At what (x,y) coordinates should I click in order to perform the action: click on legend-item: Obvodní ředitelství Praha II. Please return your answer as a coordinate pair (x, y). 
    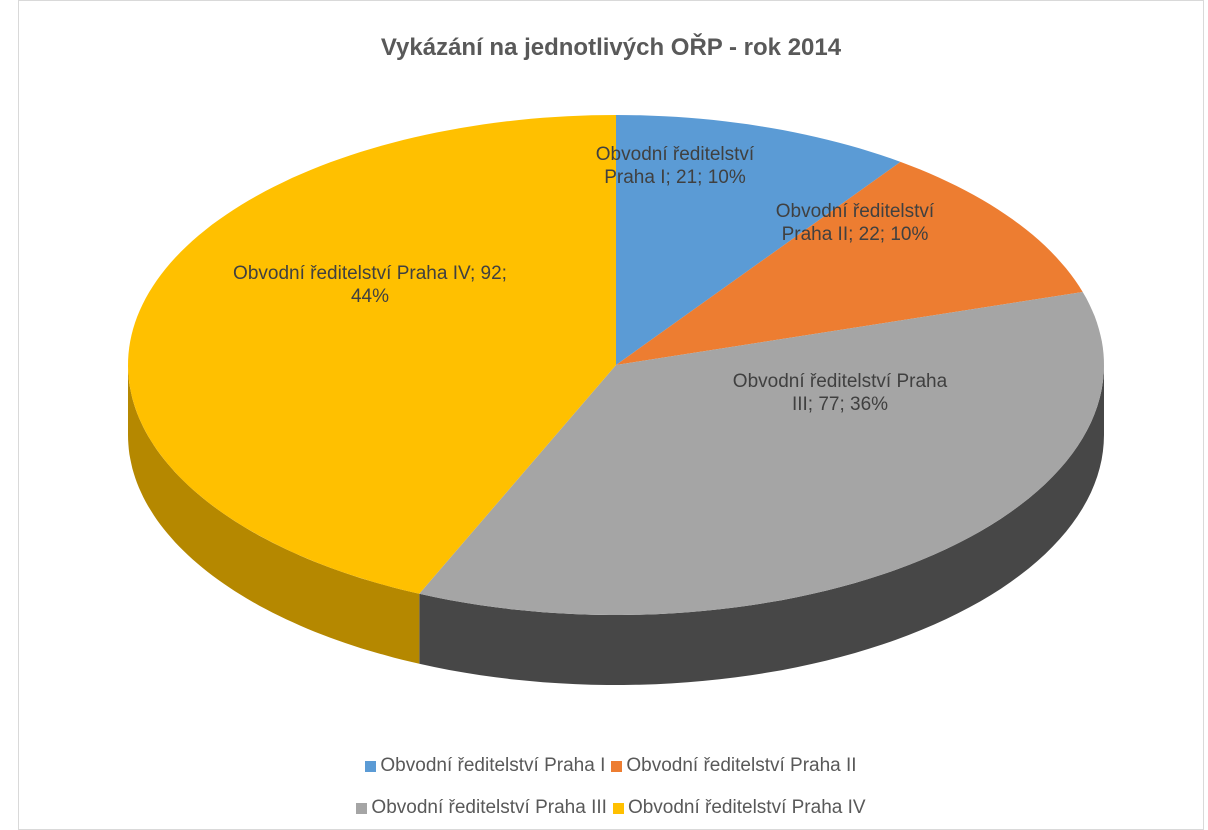
    Looking at the image, I should click on (734, 766).